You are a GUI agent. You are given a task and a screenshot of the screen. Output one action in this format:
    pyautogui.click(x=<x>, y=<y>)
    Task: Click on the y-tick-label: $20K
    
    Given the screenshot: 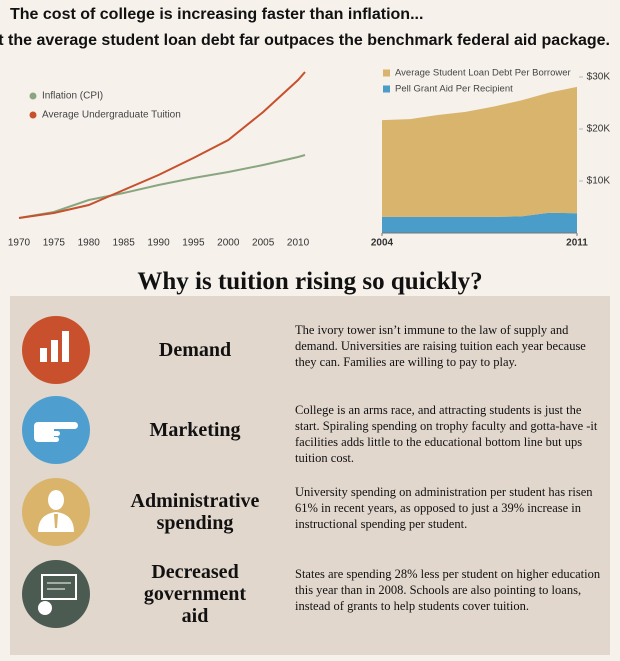 What is the action you would take?
    pyautogui.click(x=599, y=129)
    